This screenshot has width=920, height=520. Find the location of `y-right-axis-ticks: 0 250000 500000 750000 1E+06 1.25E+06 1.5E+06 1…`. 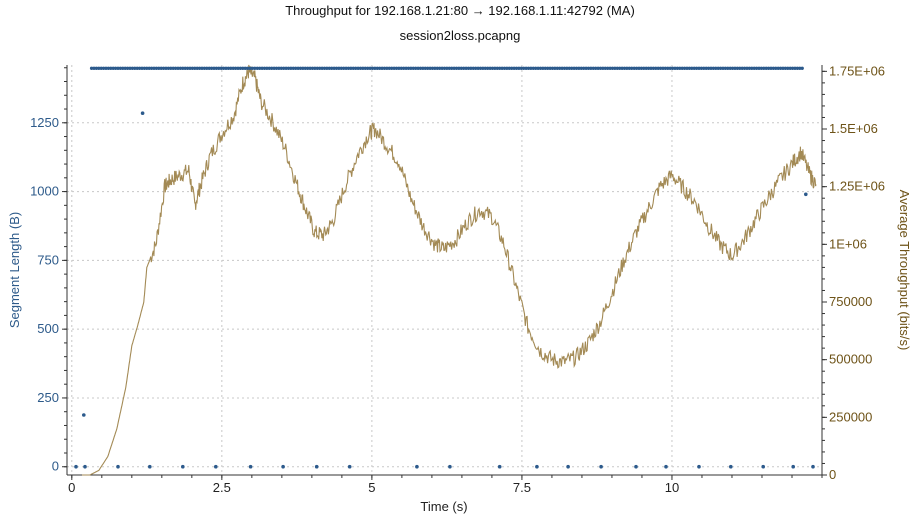

y-right-axis-ticks: 0 250000 500000 750000 1E+06 1.25E+06 1.5E+06 1… is located at coordinates (853, 272).